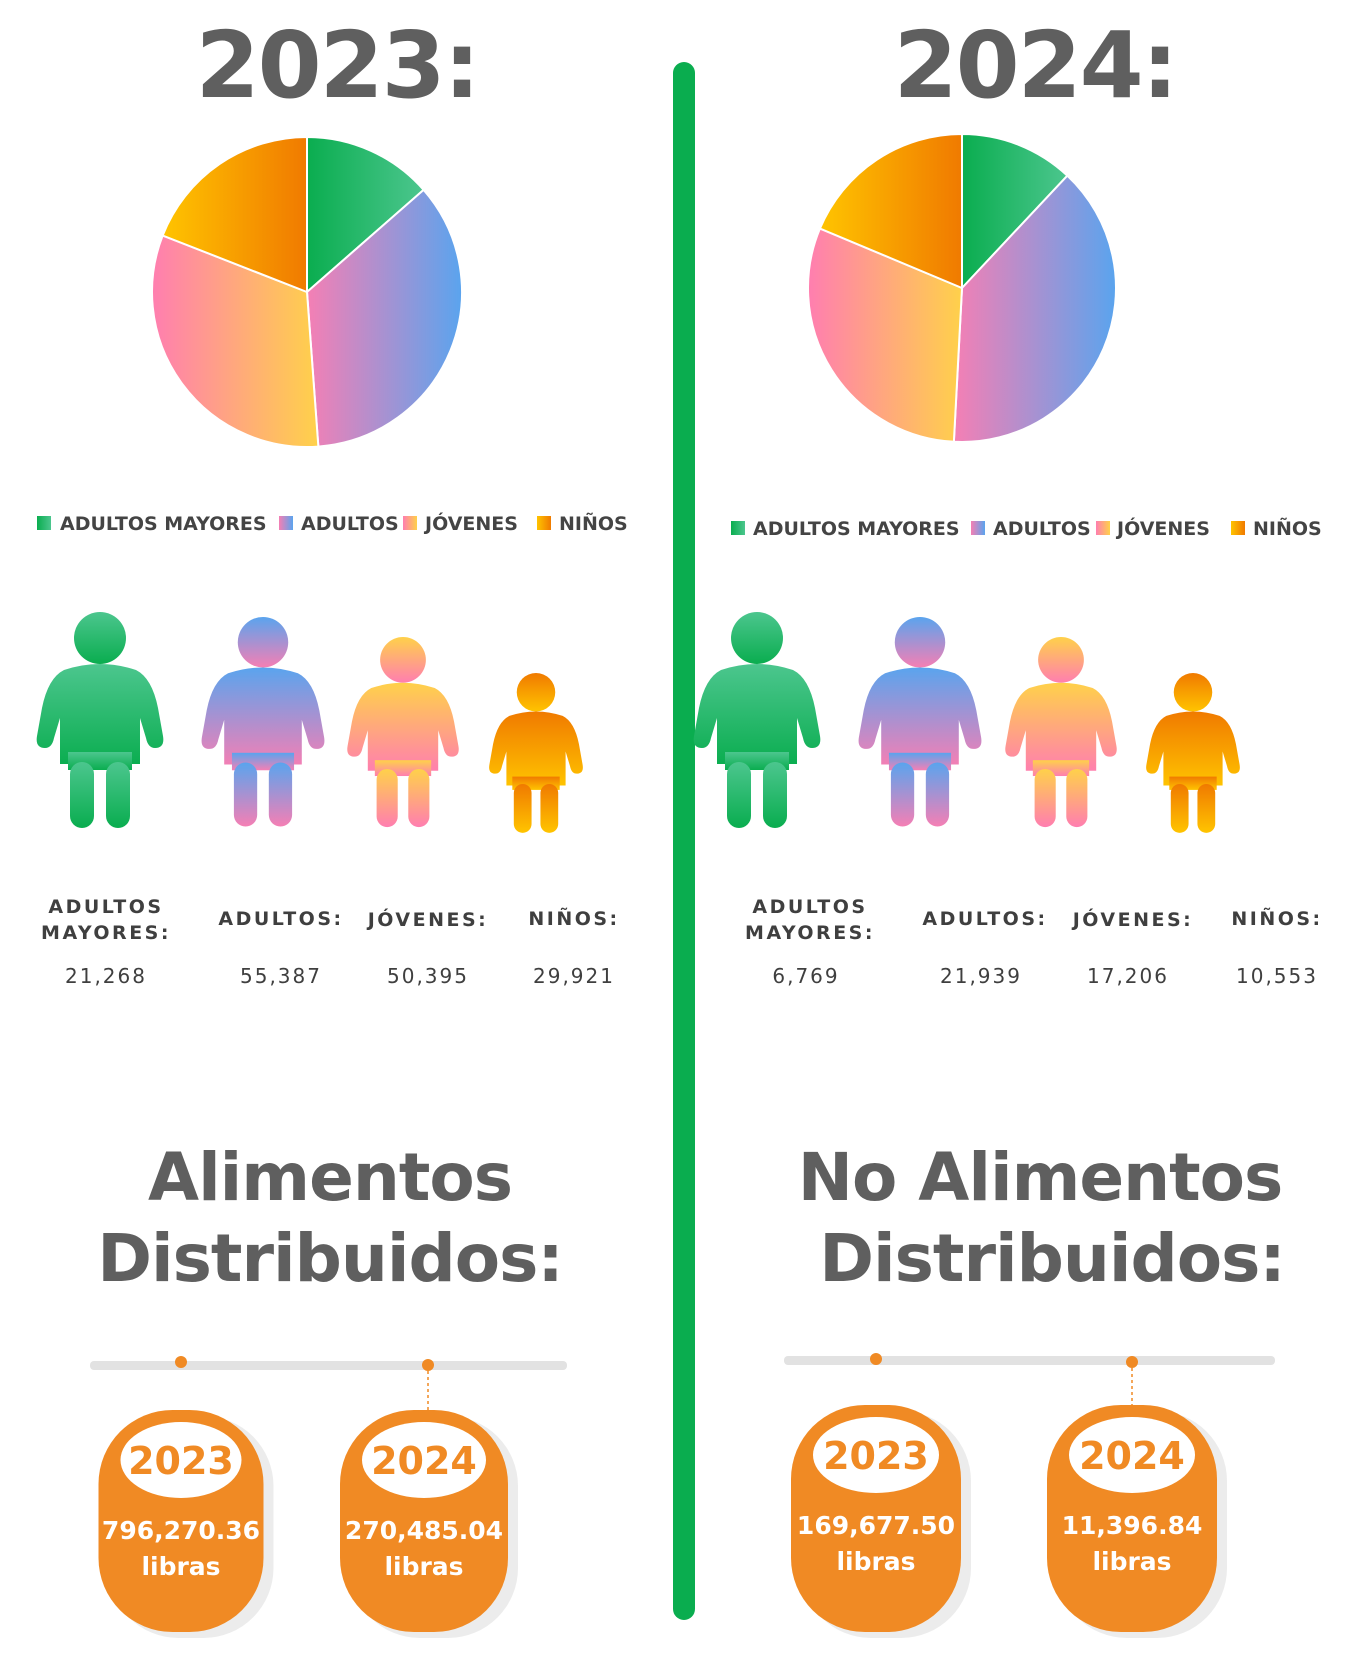 This screenshot has height=1676, width=1367. I want to click on pie-chart-2024, so click(961, 287).